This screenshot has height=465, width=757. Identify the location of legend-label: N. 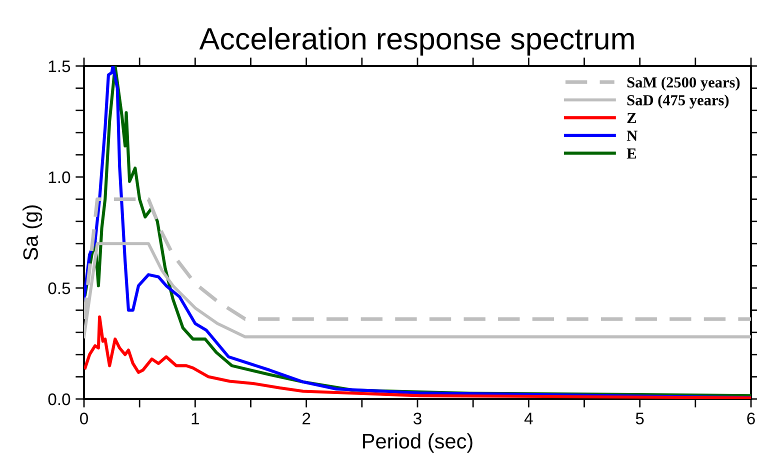
(632, 135).